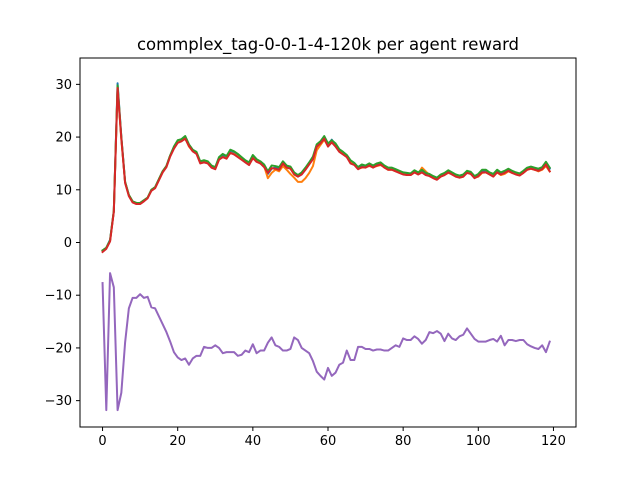 The width and height of the screenshot is (640, 480). I want to click on y-tick-label: 20, so click(63, 138).